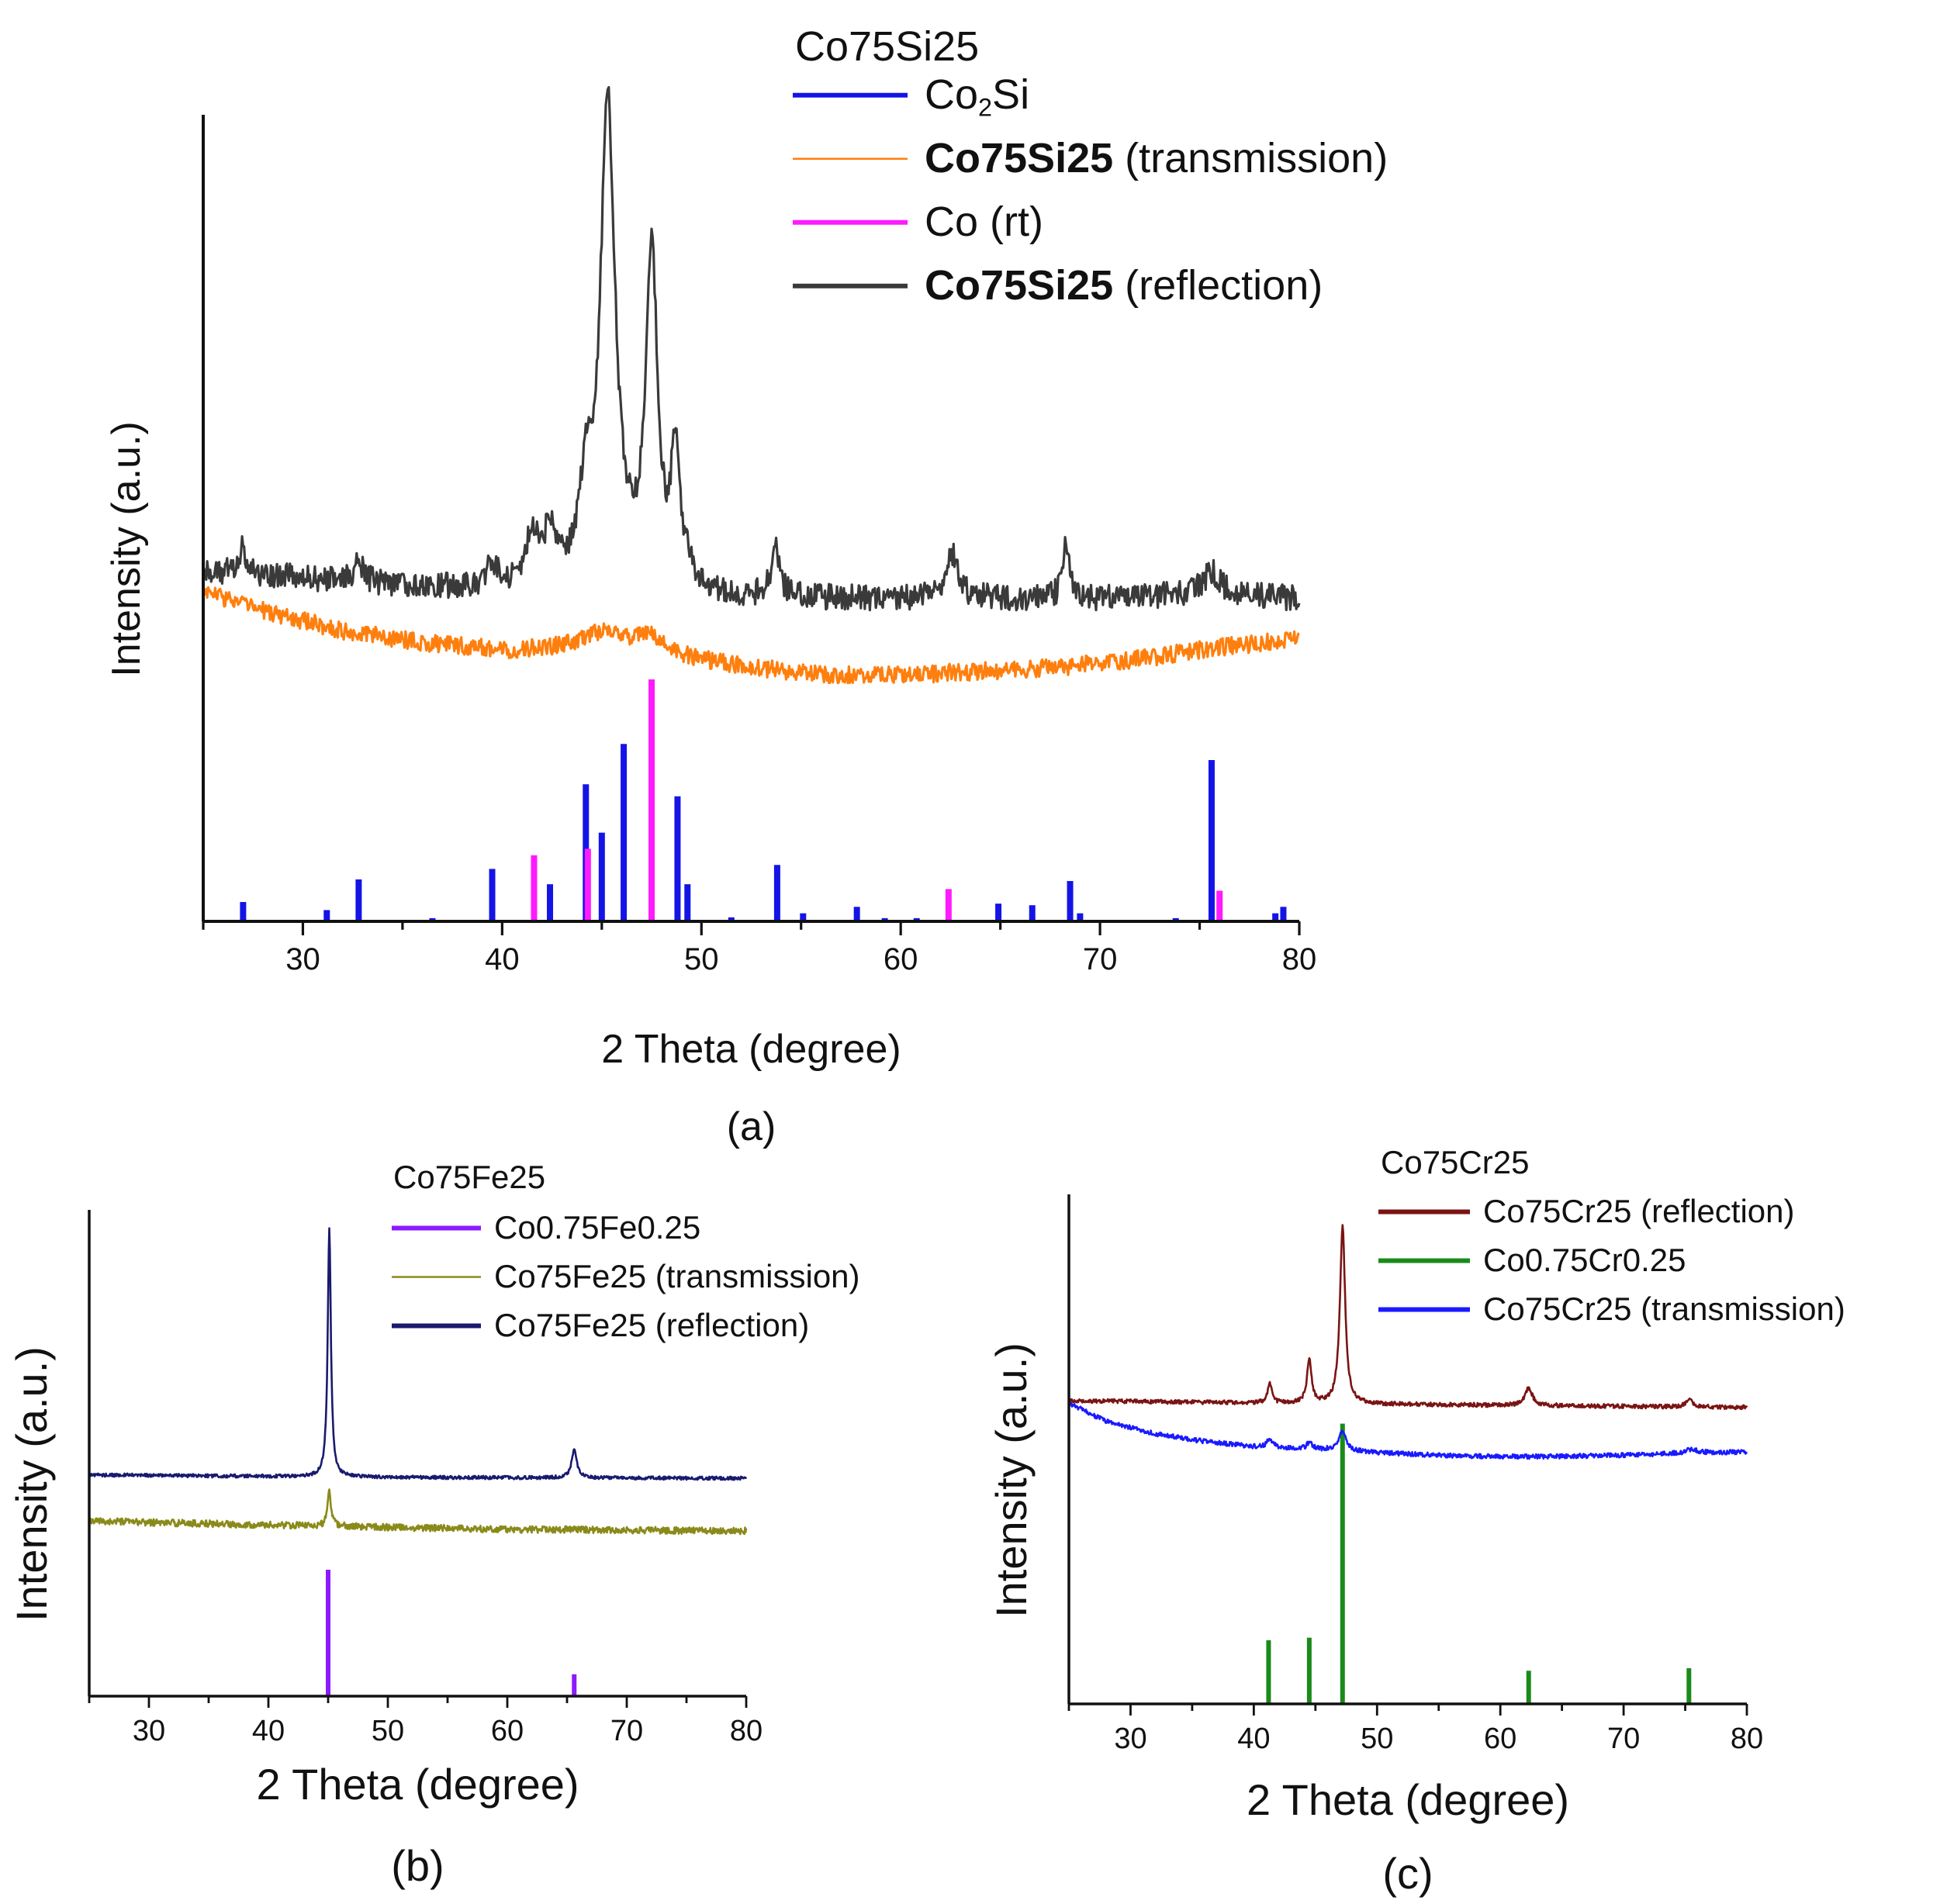  I want to click on legend-entry-1: Co75Si25 (transmission), so click(1157, 158).